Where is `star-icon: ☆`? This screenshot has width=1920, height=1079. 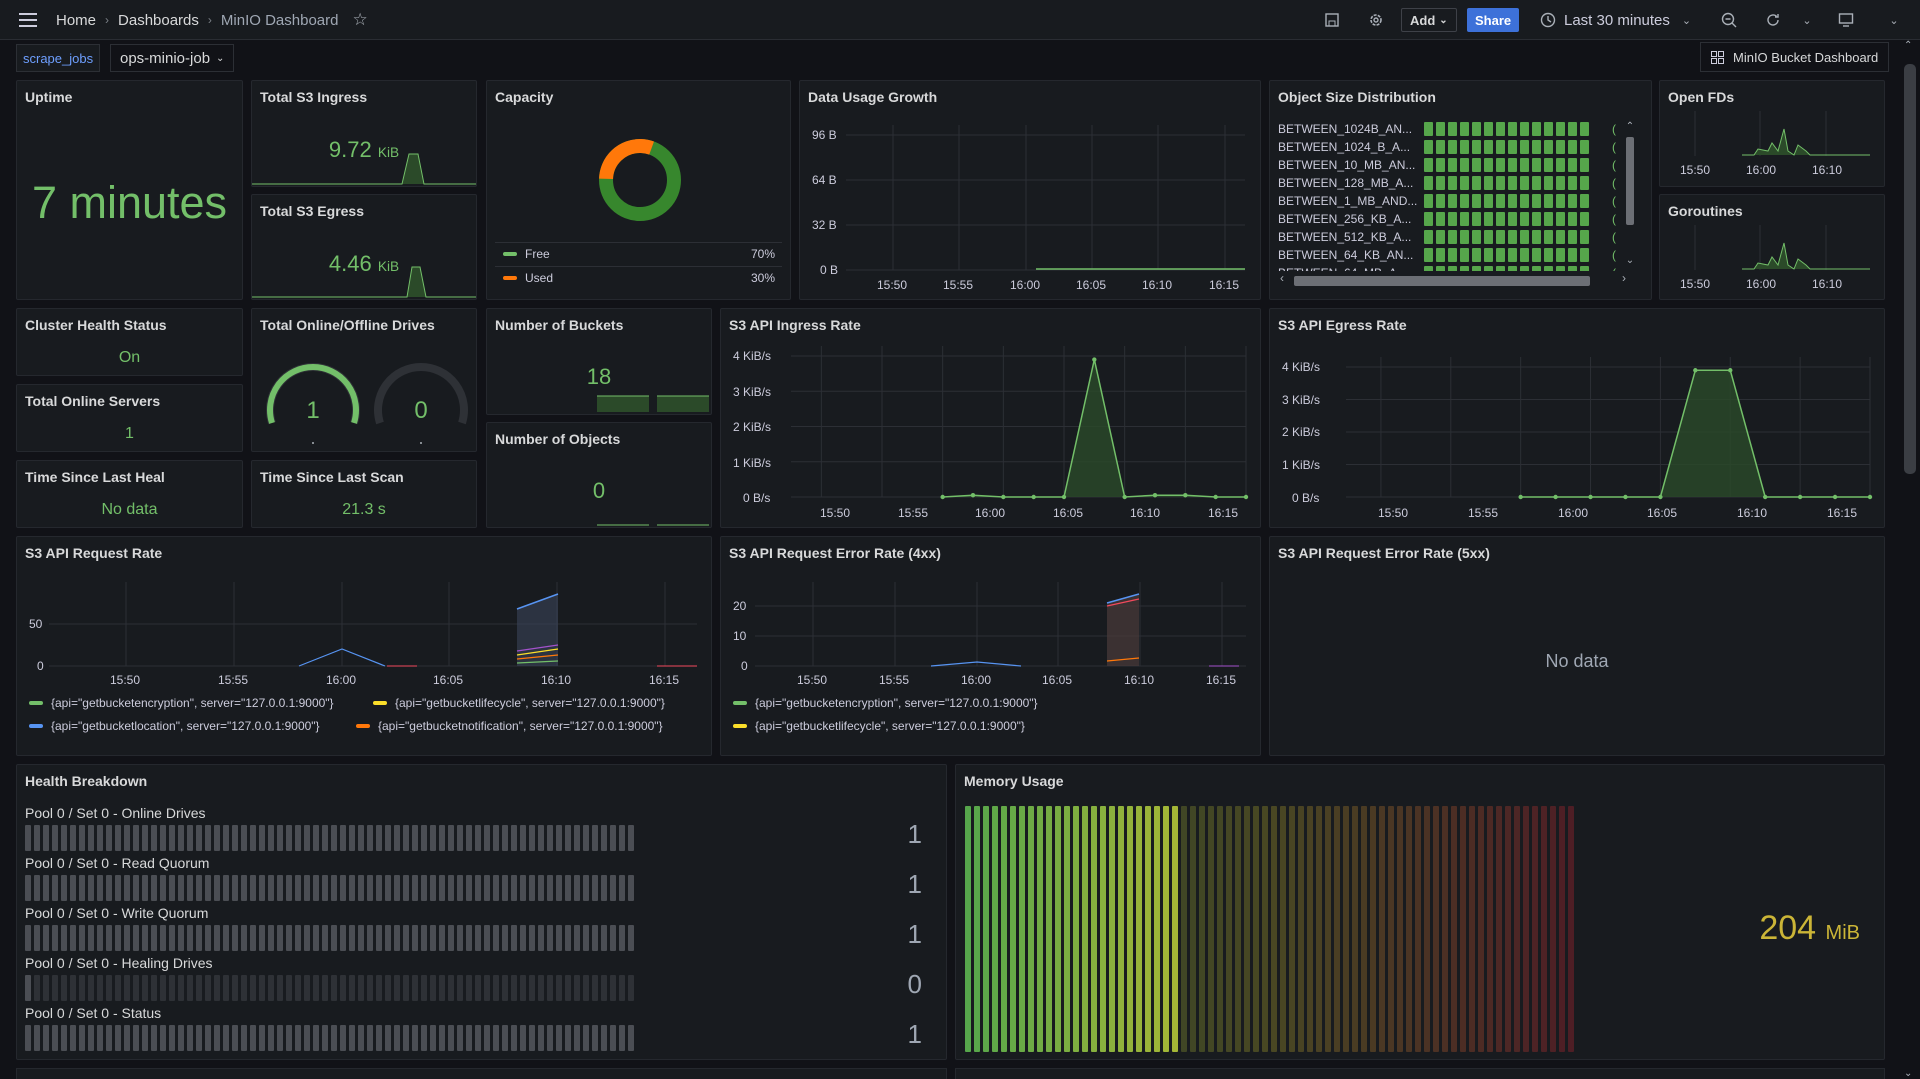
star-icon: ☆ is located at coordinates (360, 19).